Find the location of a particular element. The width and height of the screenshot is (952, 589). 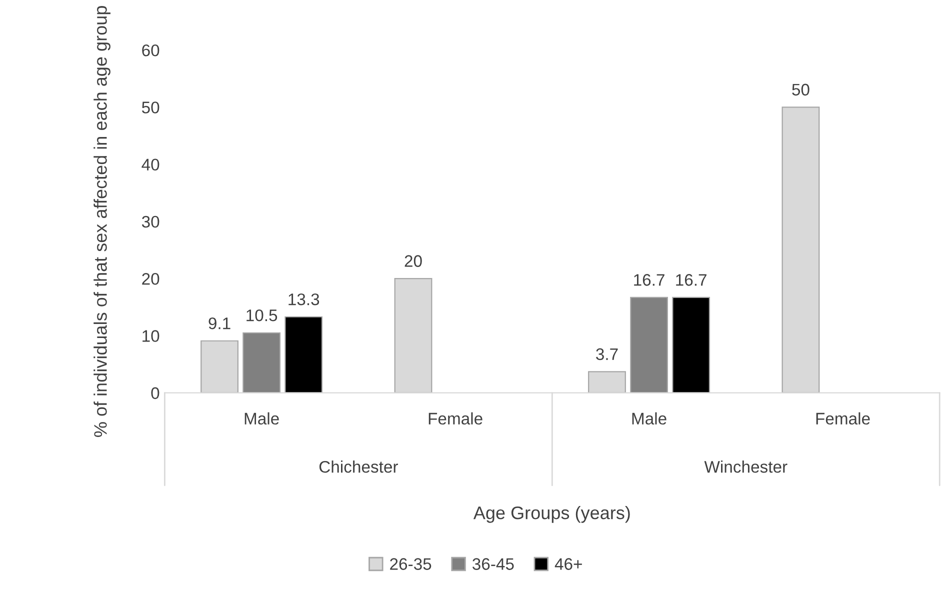

y-axis-title: % of individuals of that sex affected in each age group is located at coordinates (102, 221).